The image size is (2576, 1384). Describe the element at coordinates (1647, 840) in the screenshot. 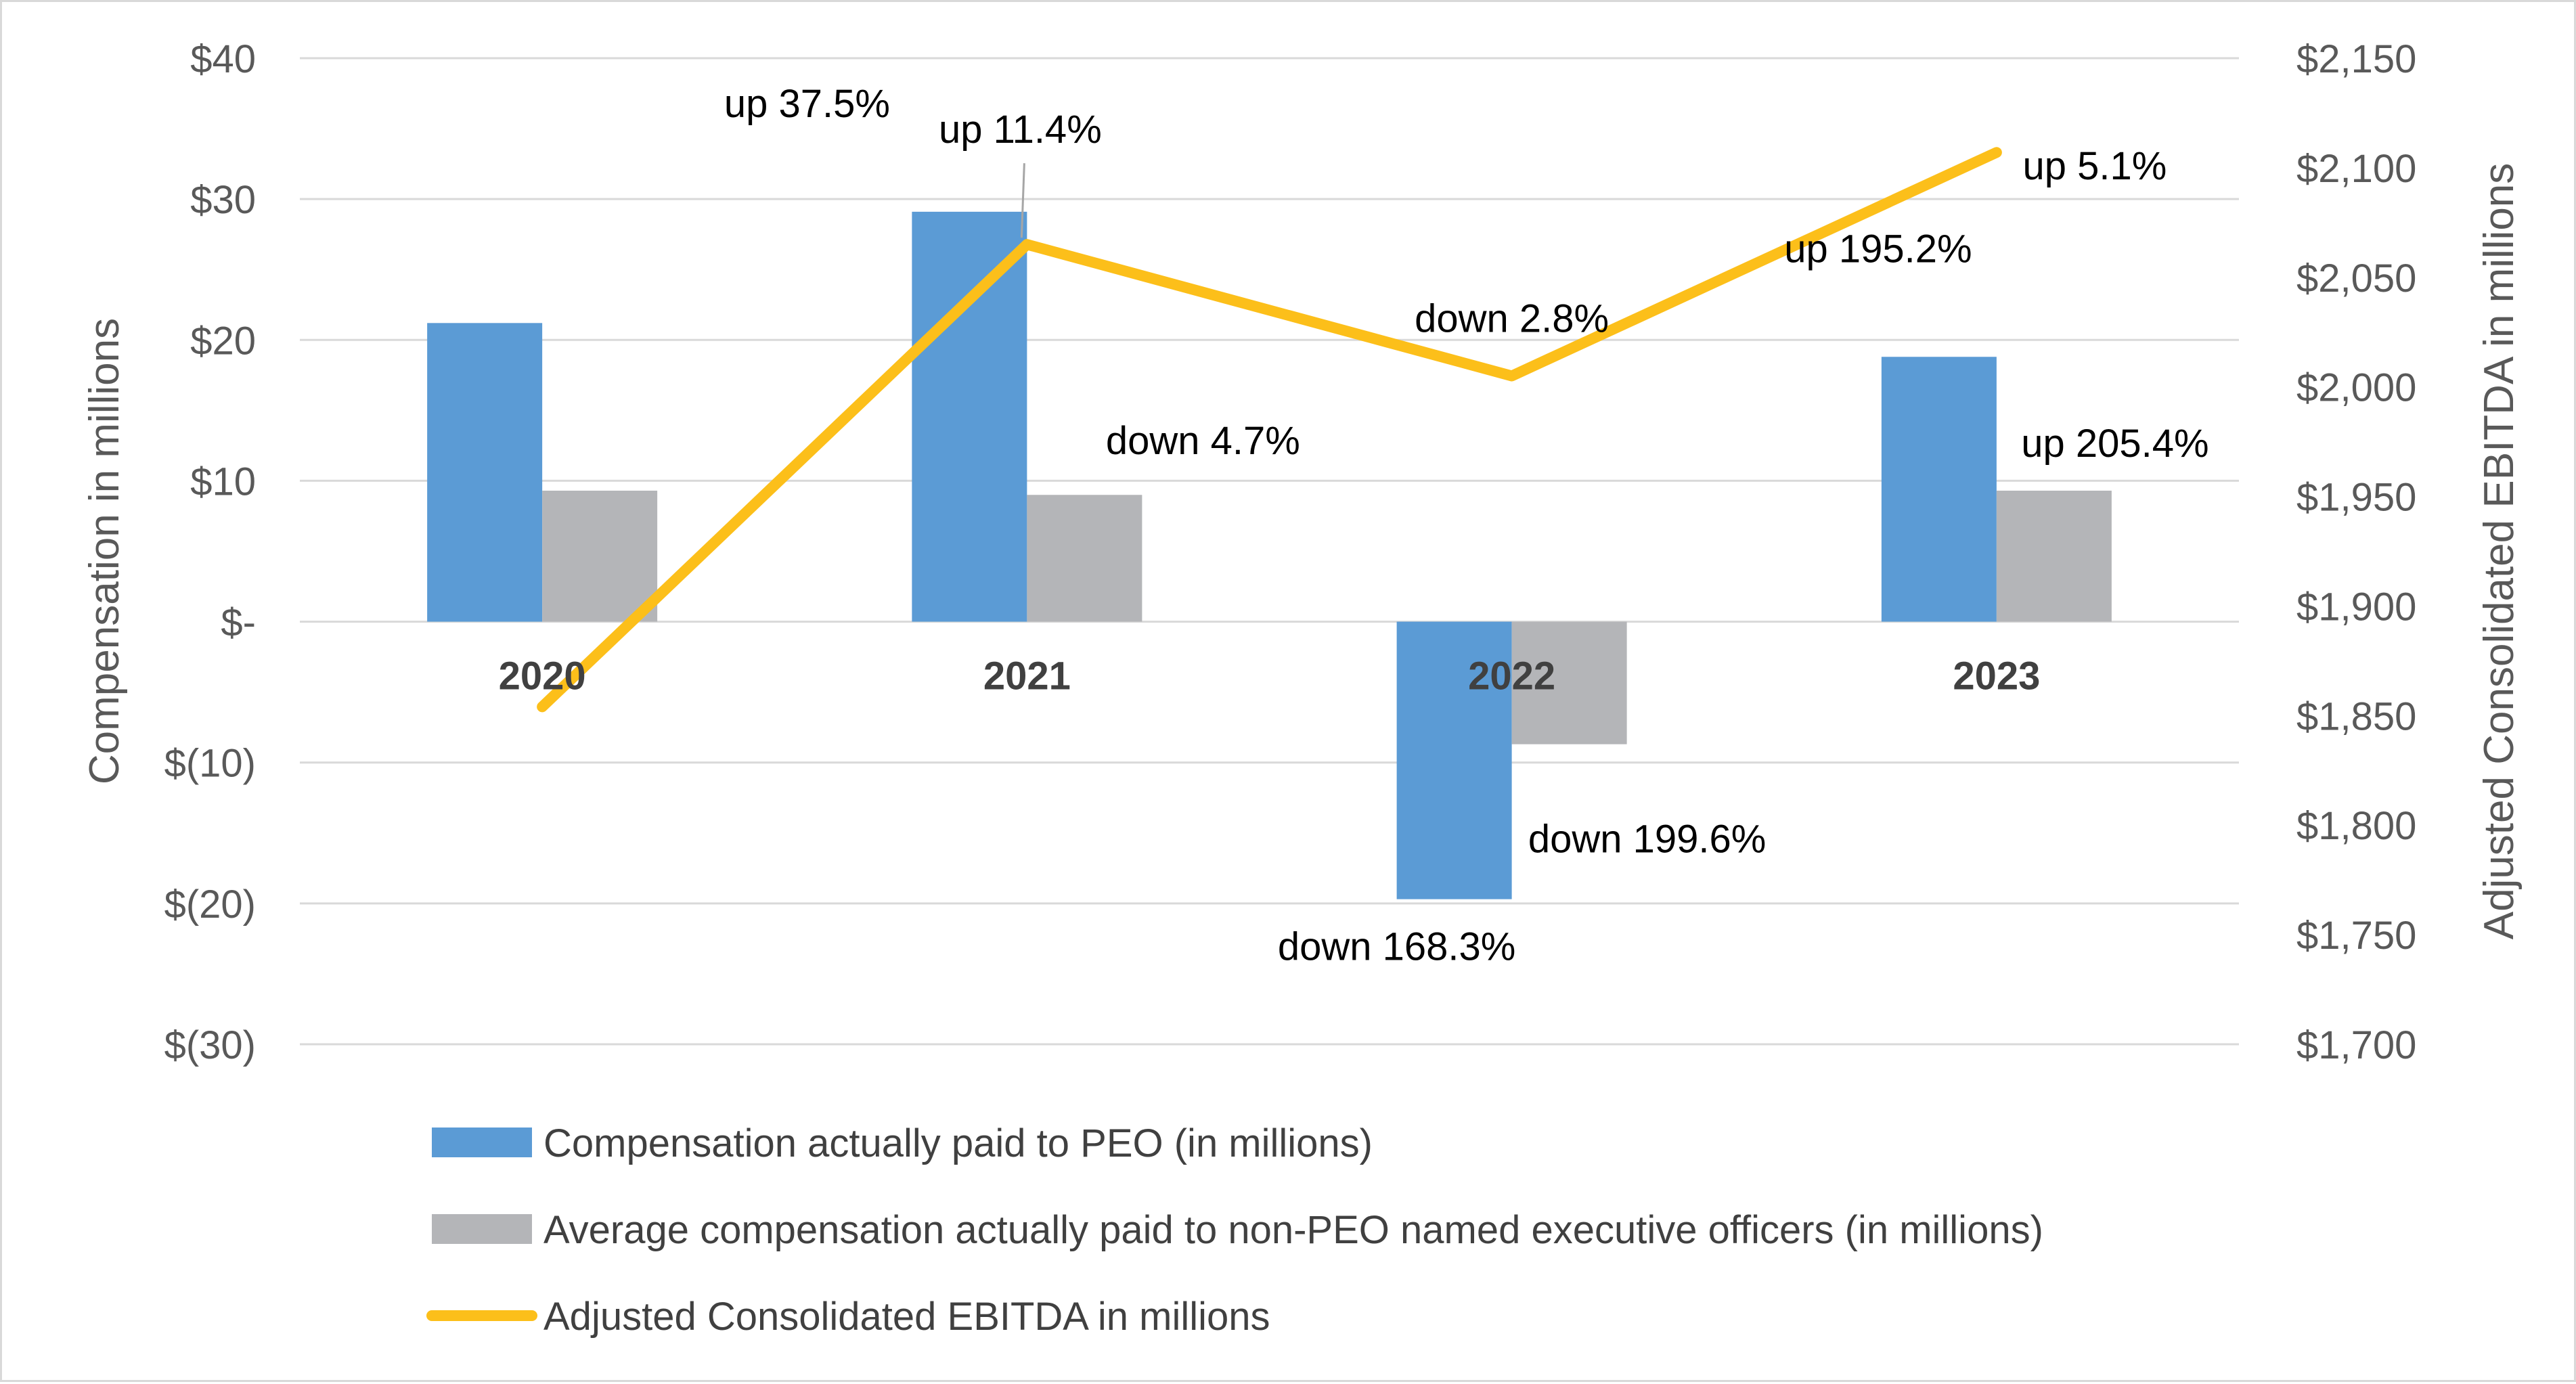

I see `data-label: down 199.6%` at that location.